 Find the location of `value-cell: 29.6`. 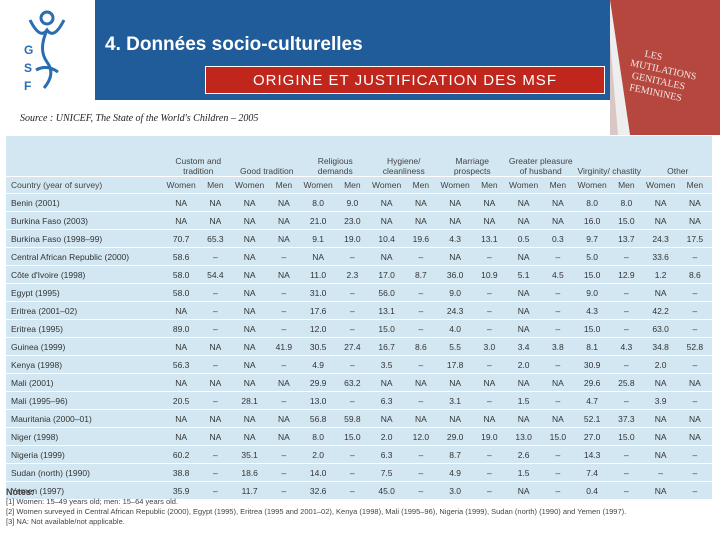

value-cell: 29.6 is located at coordinates (592, 382).